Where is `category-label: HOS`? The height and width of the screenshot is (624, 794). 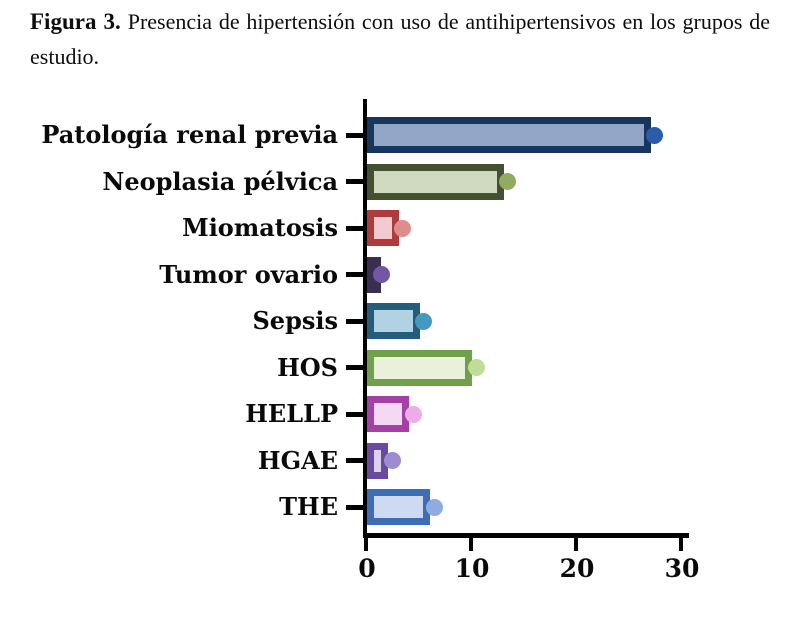
category-label: HOS is located at coordinates (307, 367).